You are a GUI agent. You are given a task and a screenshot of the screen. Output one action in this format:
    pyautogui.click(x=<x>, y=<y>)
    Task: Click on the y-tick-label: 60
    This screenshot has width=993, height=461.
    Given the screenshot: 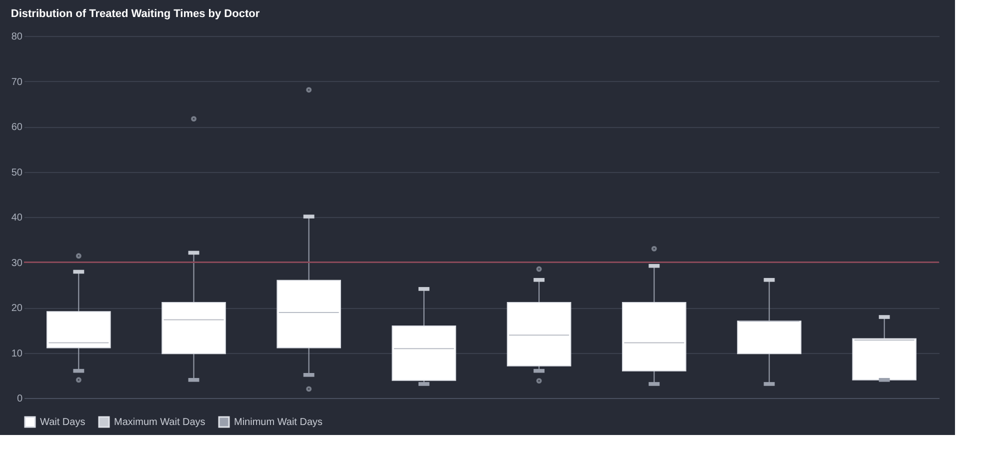 What is the action you would take?
    pyautogui.click(x=17, y=127)
    